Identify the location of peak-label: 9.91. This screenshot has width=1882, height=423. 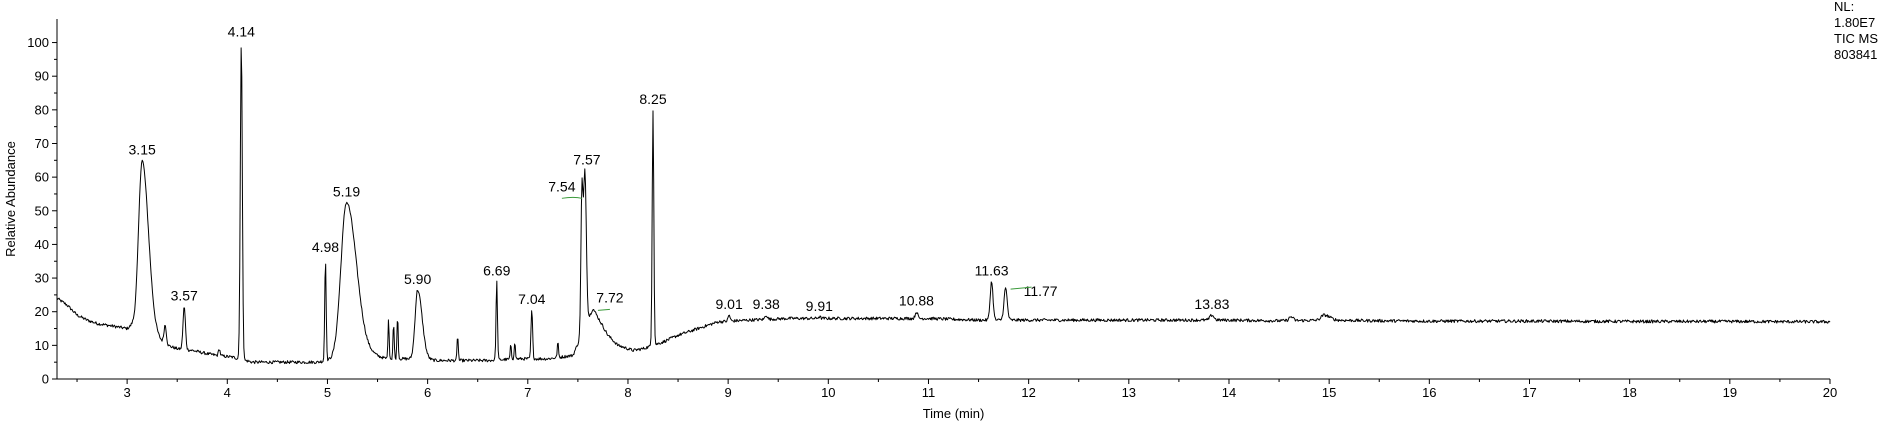
(819, 306).